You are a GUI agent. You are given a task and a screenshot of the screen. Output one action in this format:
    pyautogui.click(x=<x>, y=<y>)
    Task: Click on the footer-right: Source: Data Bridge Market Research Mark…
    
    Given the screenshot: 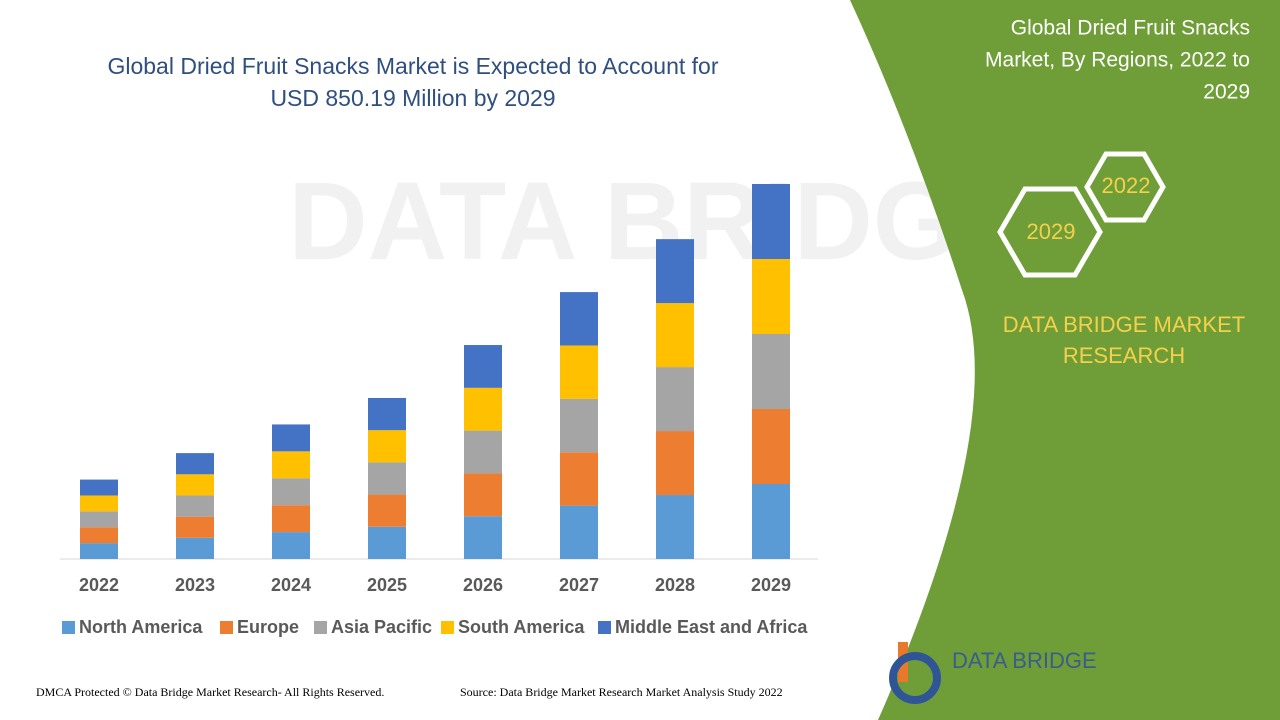 What is the action you would take?
    pyautogui.click(x=621, y=692)
    